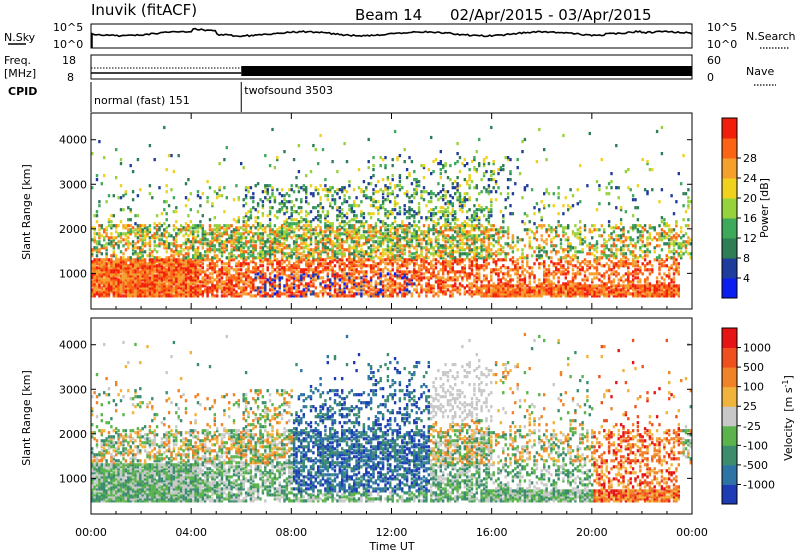 The image size is (800, 554). I want to click on noise-right-tick-bottom: 10^0, so click(722, 44).